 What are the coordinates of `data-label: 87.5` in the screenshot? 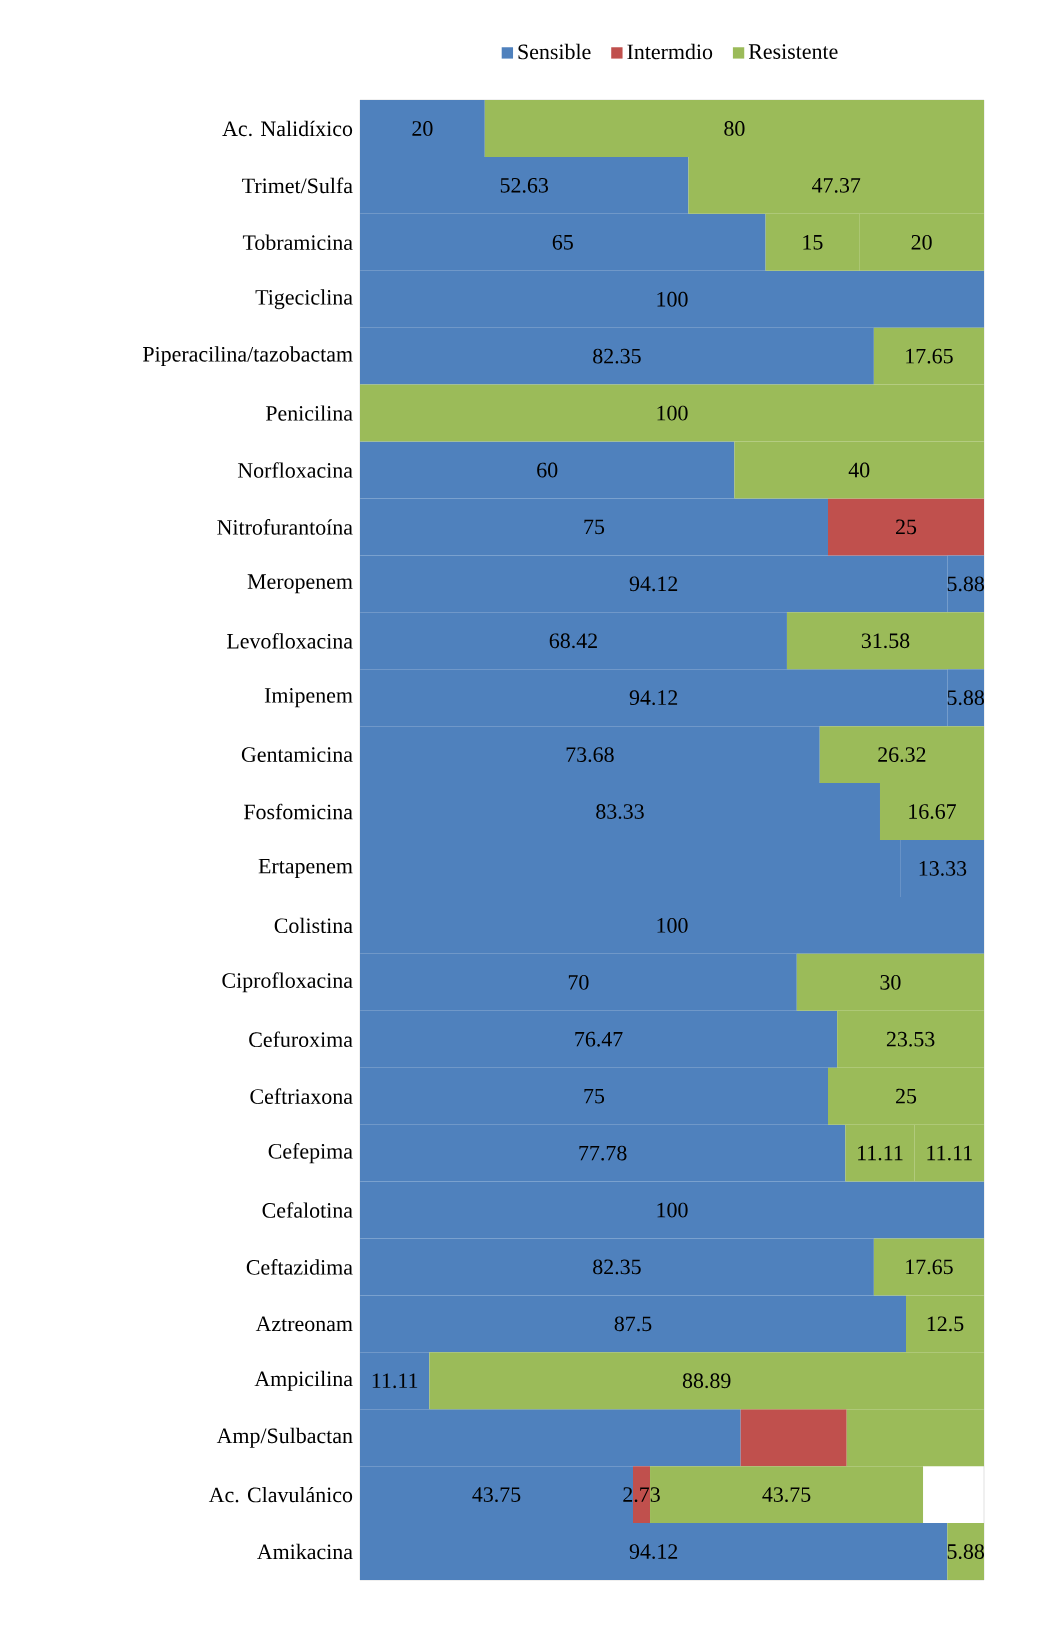 It's located at (633, 1324).